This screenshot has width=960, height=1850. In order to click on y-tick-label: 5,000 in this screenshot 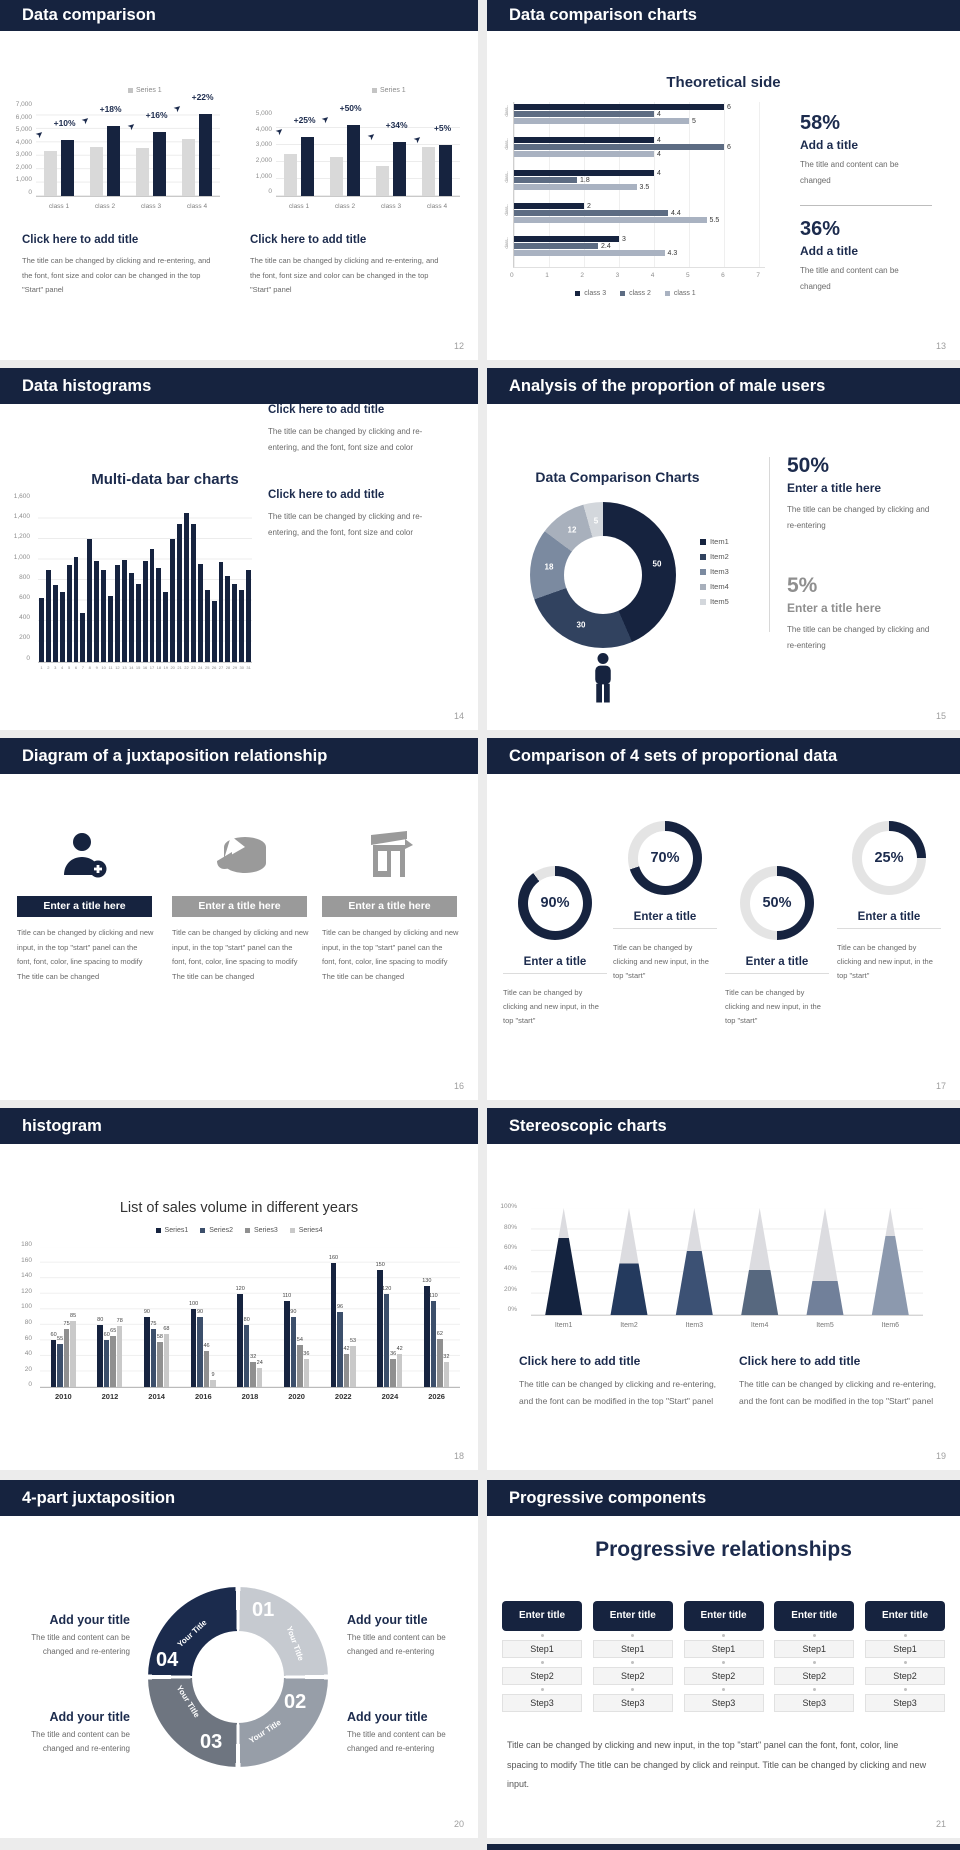, I will do `click(263, 113)`.